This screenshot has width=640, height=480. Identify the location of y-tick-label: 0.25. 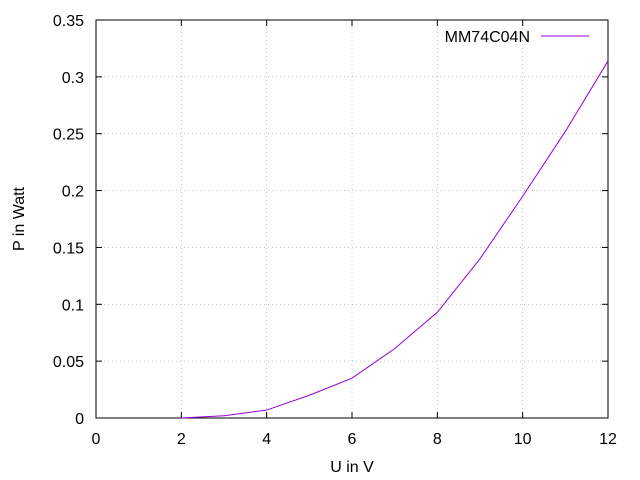
(68, 135).